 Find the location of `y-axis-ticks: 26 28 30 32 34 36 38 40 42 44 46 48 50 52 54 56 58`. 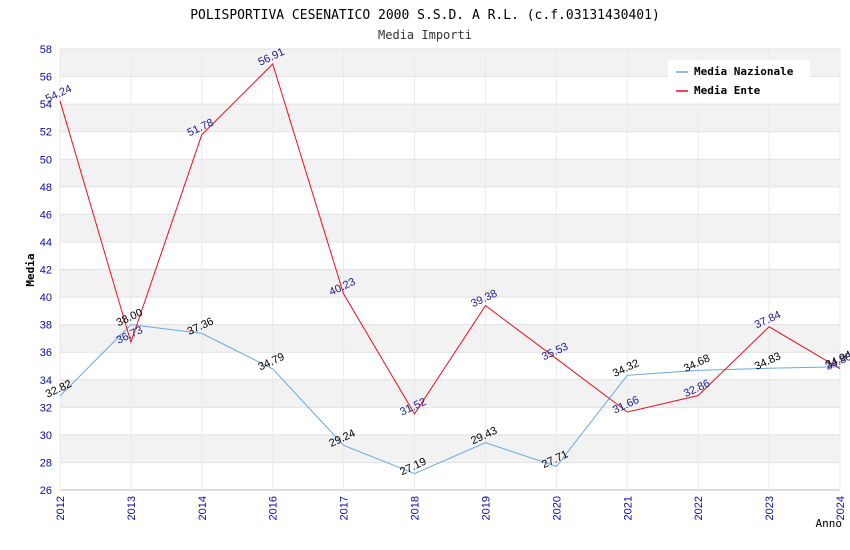

y-axis-ticks: 26 28 30 32 34 36 38 40 42 44 46 48 50 52 54 56 58 is located at coordinates (46, 270).